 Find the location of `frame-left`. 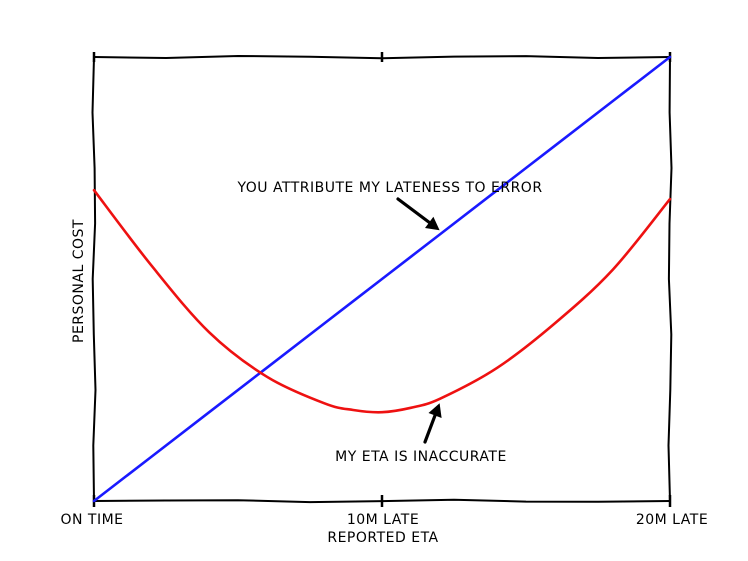

frame-left is located at coordinates (94, 279).